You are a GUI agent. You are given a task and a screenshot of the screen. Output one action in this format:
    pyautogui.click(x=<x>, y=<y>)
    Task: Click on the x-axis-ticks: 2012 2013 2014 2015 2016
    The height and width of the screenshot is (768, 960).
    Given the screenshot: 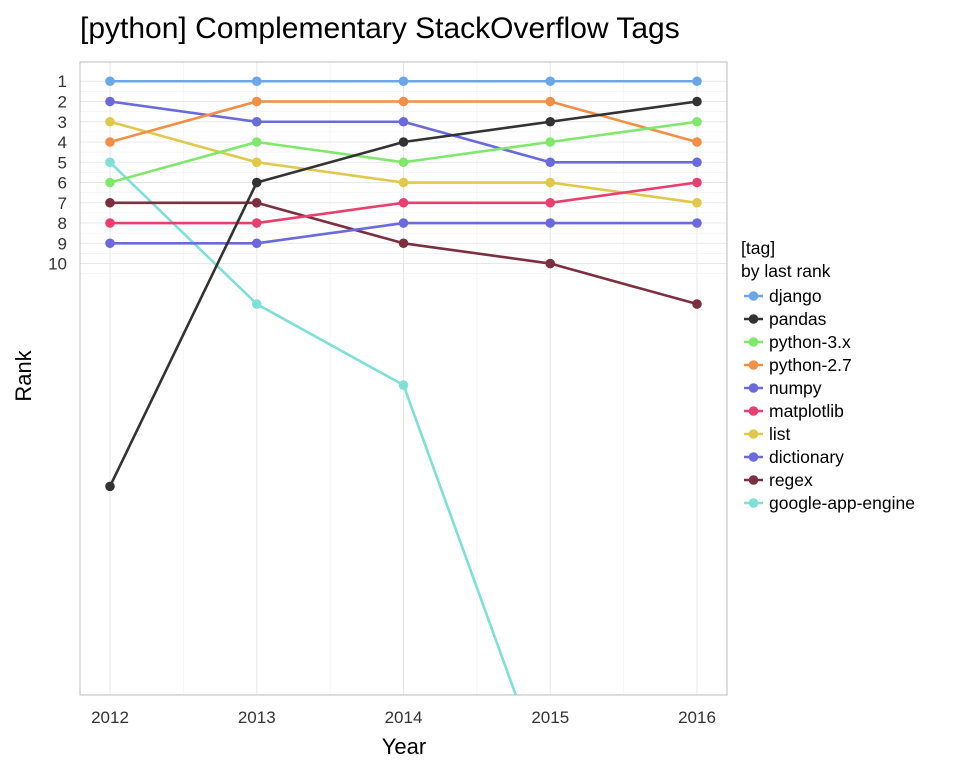 What is the action you would take?
    pyautogui.click(x=403, y=717)
    